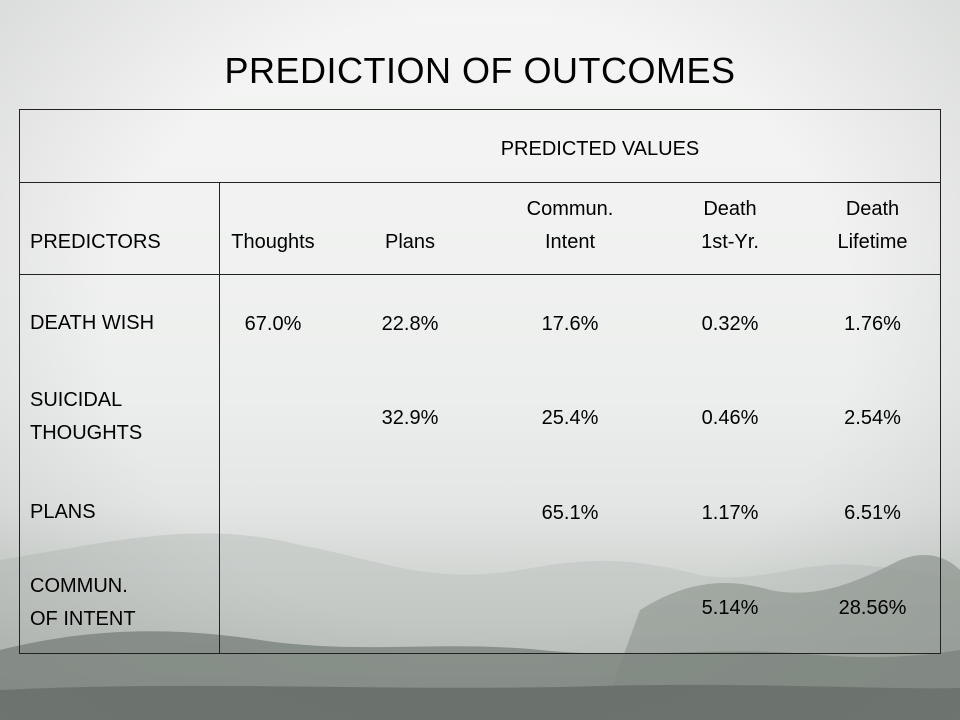 This screenshot has width=960, height=720. What do you see at coordinates (872, 418) in the screenshot?
I see `cell-death-lifetime: 2.54%` at bounding box center [872, 418].